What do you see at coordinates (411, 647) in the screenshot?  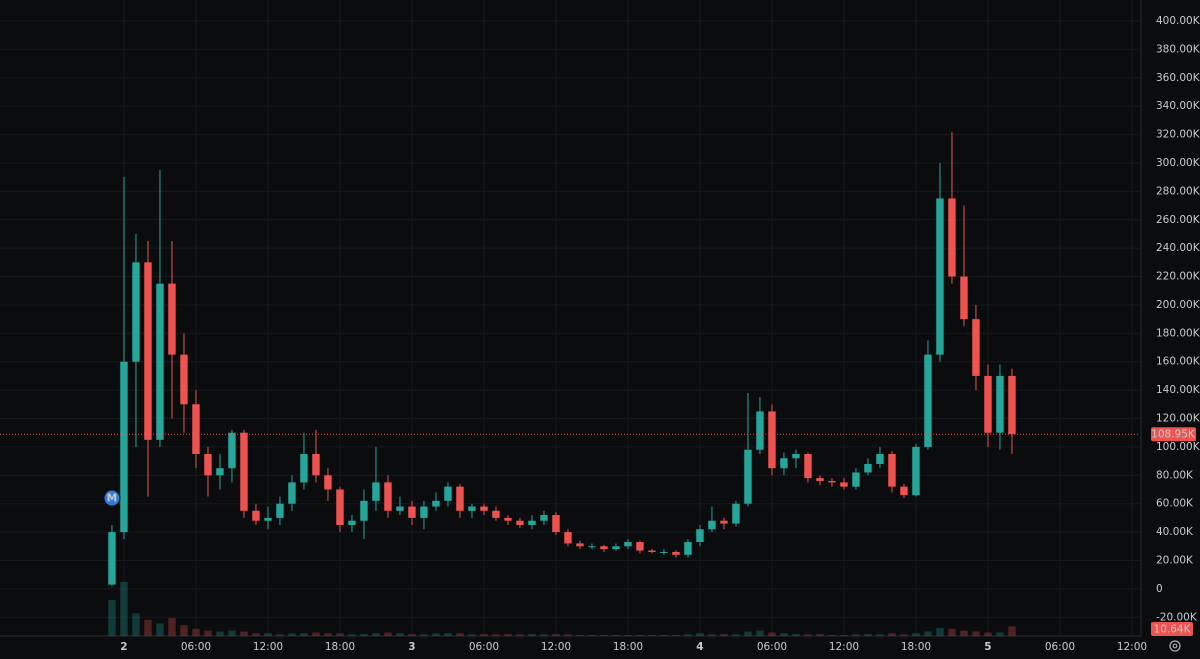 I see `x-tick-label: 3` at bounding box center [411, 647].